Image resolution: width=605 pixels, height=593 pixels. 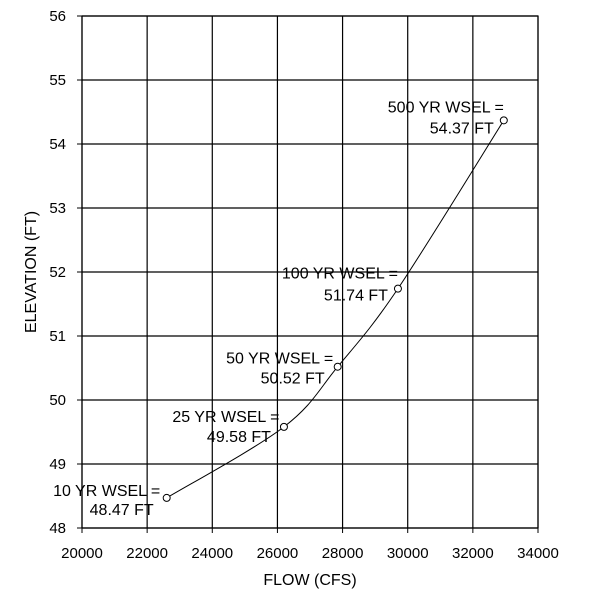 I want to click on y-tick-label: 51, so click(x=57, y=336).